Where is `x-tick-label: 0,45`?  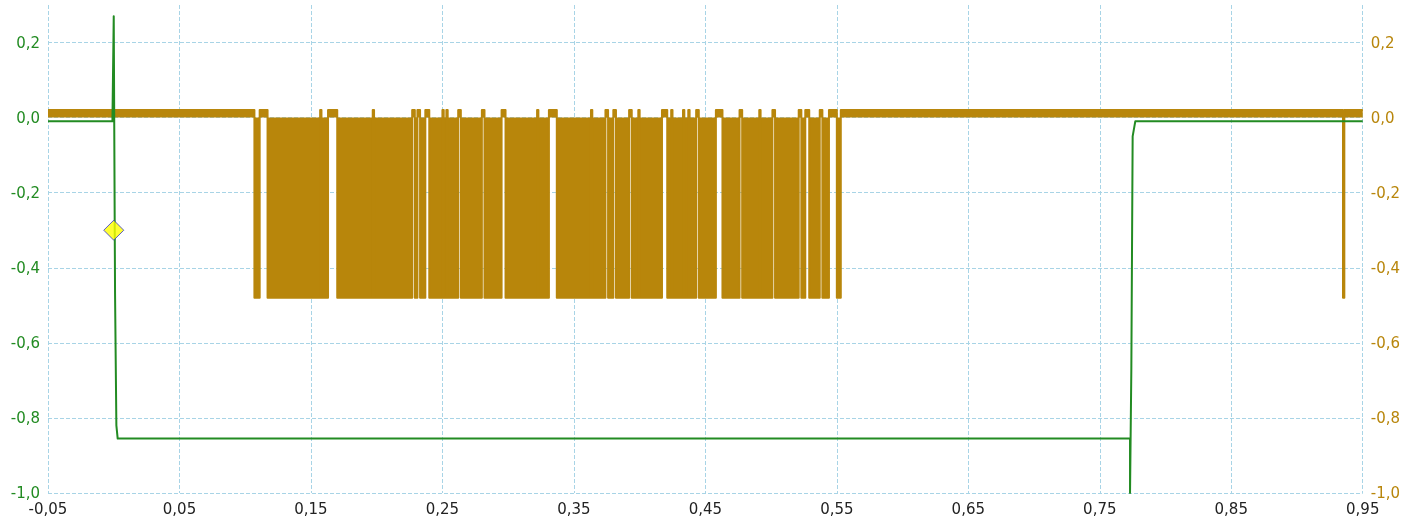 x-tick-label: 0,45 is located at coordinates (705, 508).